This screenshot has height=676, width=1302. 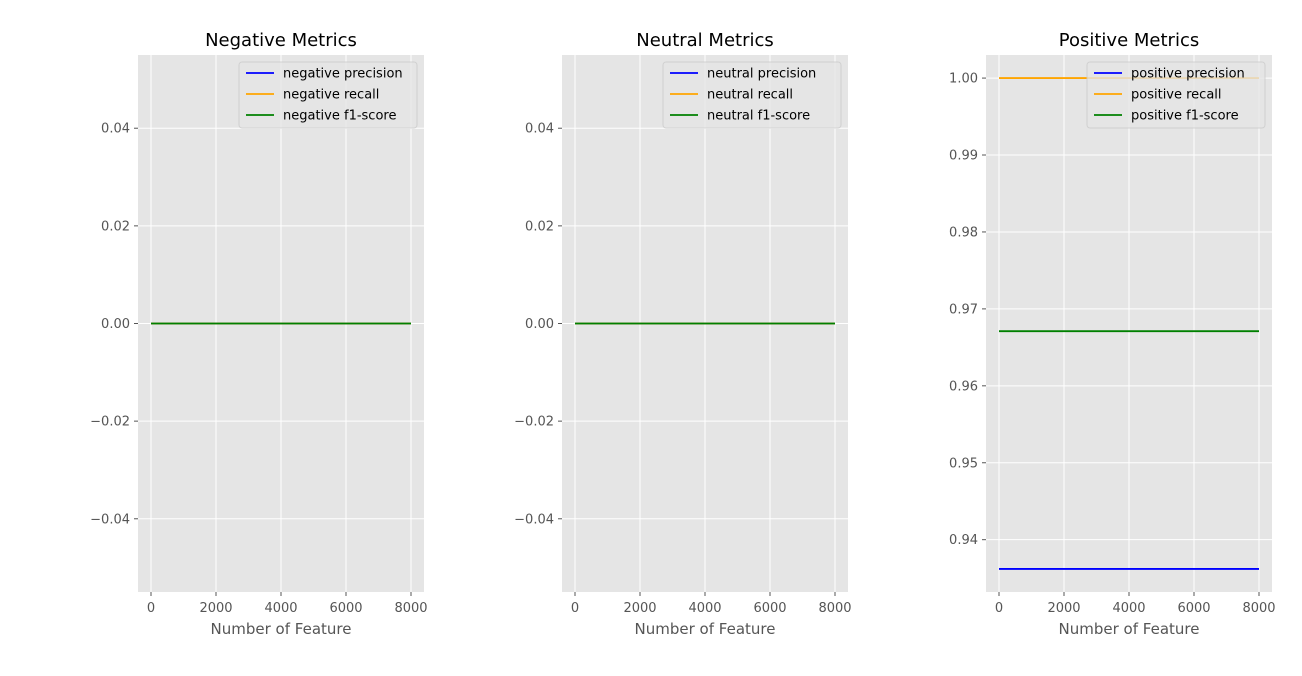 What do you see at coordinates (963, 386) in the screenshot?
I see `positive-metrics-y-tick-label: 0.96` at bounding box center [963, 386].